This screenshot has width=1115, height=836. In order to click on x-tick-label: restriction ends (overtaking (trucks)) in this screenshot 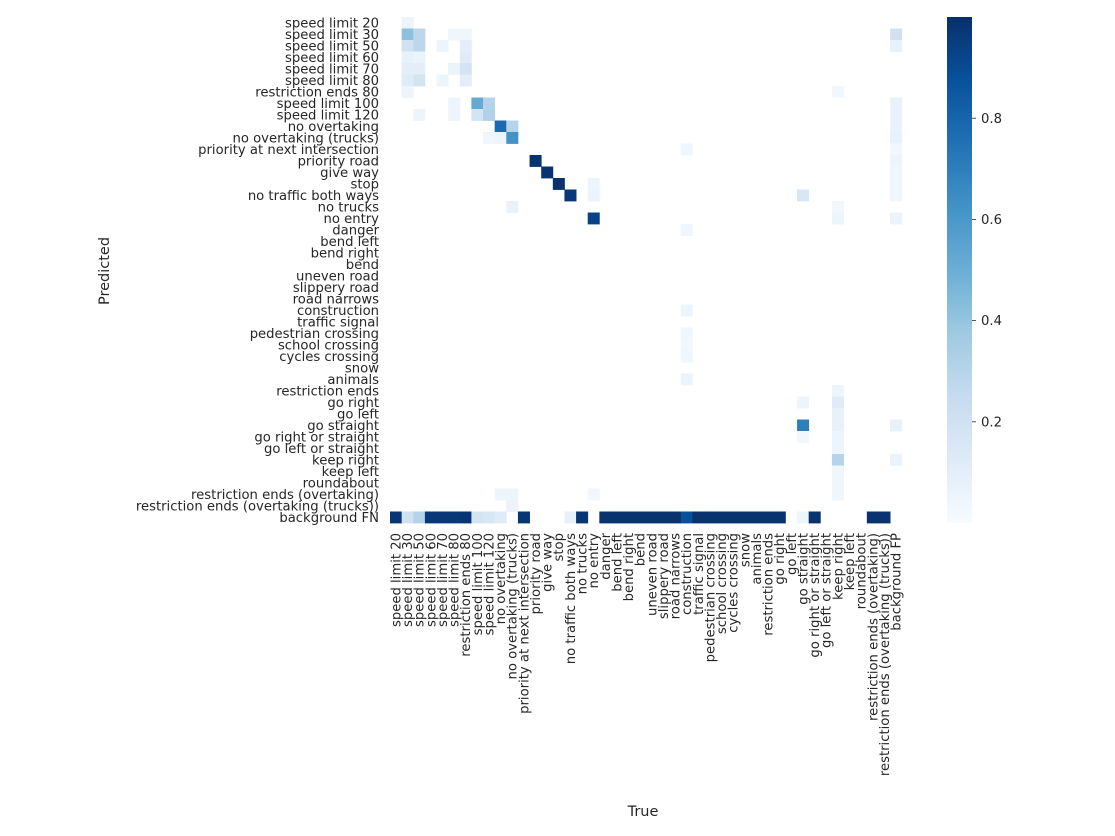, I will do `click(885, 654)`.